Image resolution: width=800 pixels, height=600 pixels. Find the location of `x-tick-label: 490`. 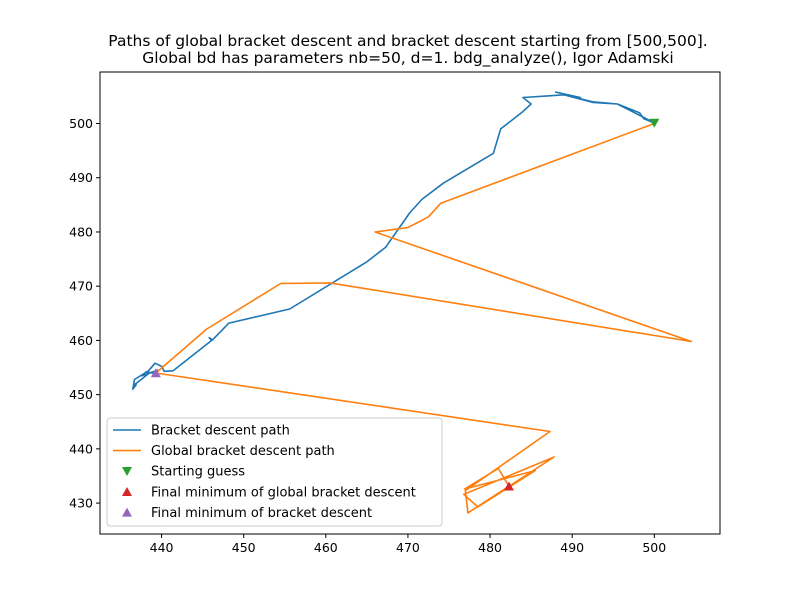

x-tick-label: 490 is located at coordinates (572, 547).